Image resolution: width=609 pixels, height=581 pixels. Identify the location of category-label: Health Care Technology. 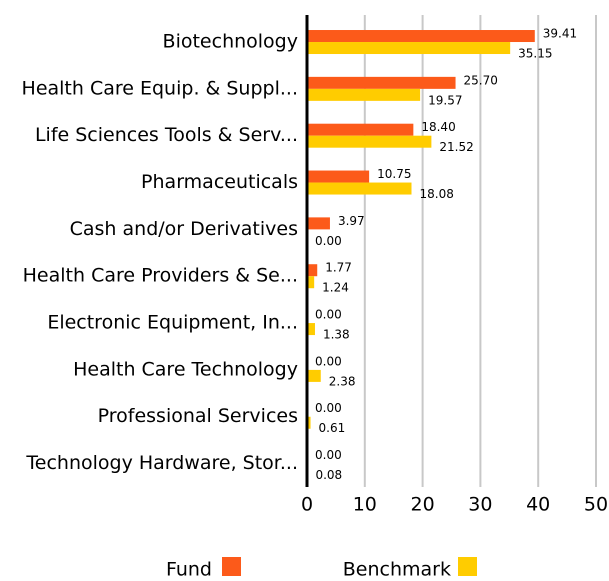
(185, 369).